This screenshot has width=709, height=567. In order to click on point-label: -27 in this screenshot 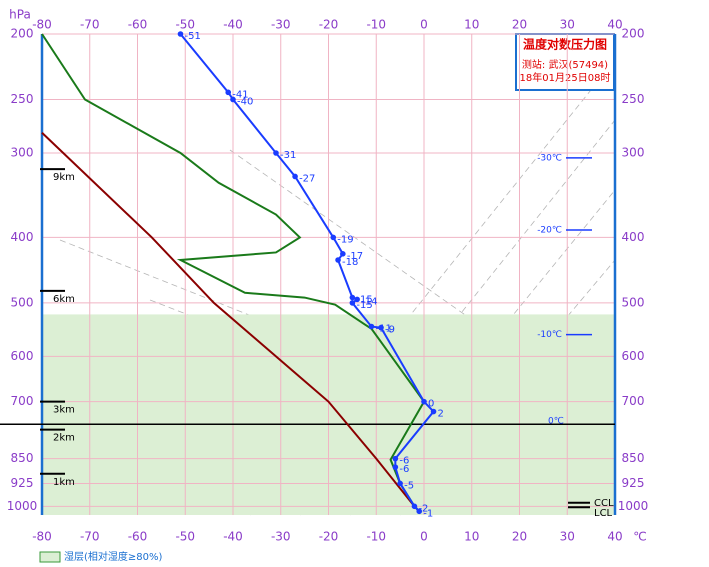, I will do `click(307, 178)`.